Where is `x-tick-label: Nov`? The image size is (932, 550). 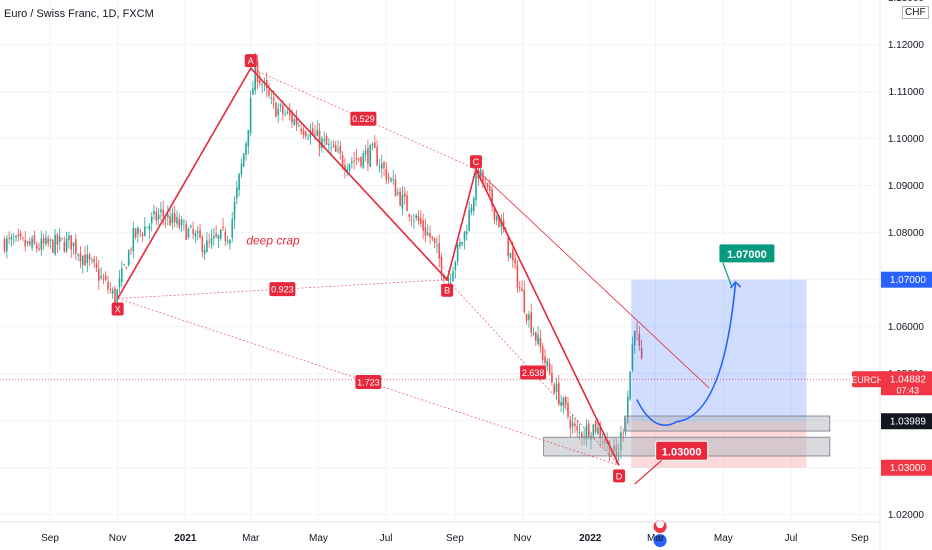
x-tick-label: Nov is located at coordinates (118, 538).